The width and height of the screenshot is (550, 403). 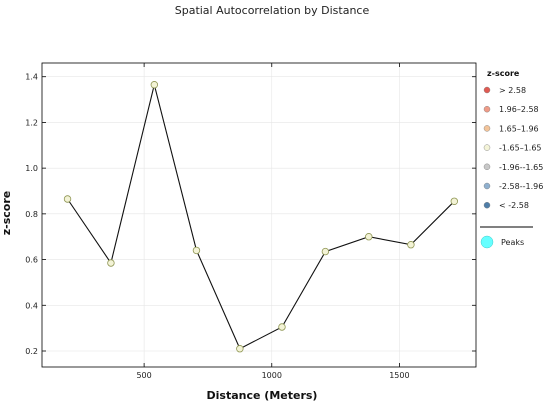 I want to click on legend-label: 1.65–1.96, so click(x=519, y=128).